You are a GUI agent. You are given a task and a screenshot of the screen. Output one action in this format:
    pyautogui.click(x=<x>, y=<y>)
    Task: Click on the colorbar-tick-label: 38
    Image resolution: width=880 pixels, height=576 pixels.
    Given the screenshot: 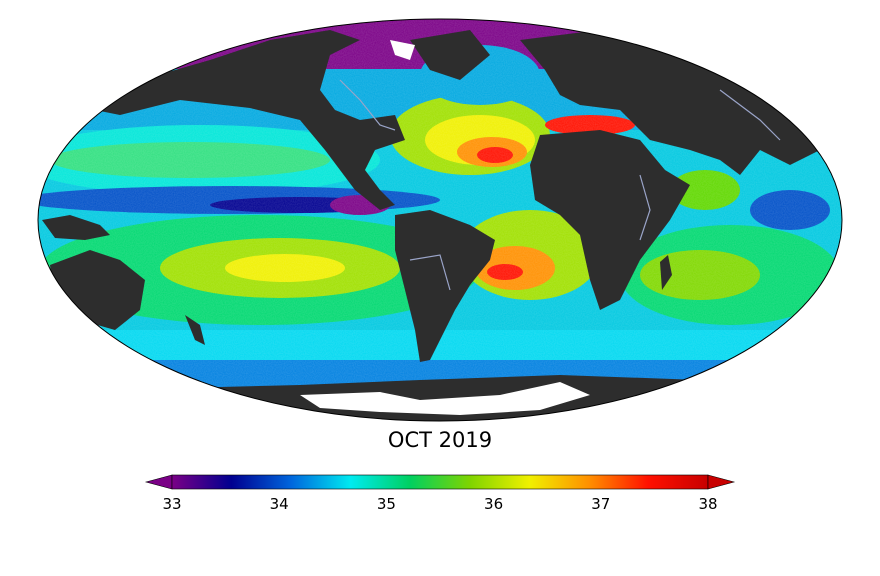 What is the action you would take?
    pyautogui.click(x=708, y=504)
    